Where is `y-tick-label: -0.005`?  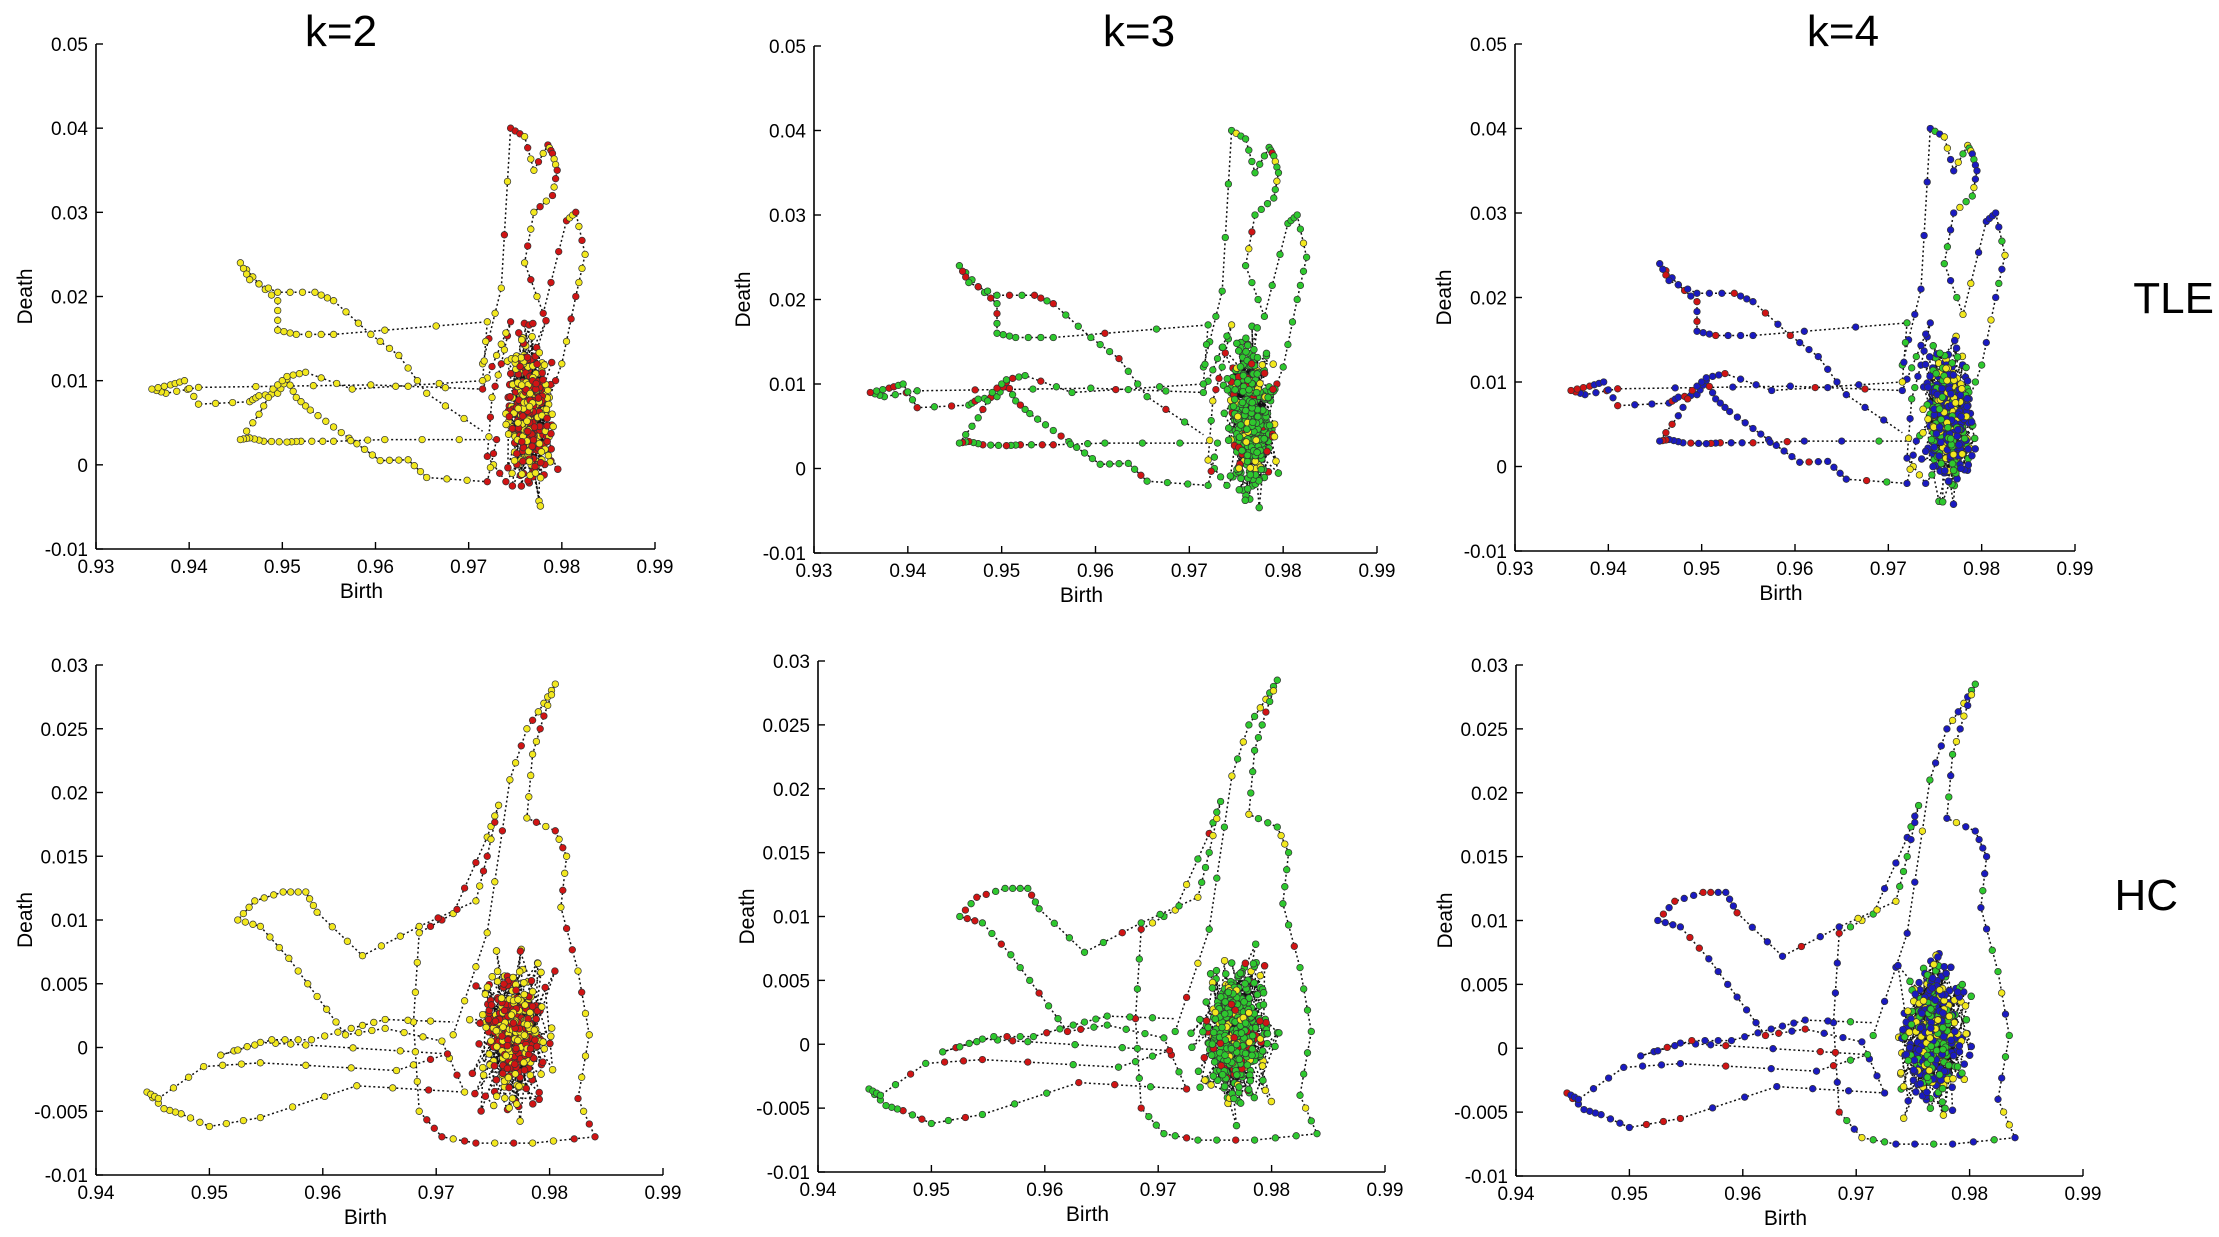 y-tick-label: -0.005 is located at coordinates (61, 1112).